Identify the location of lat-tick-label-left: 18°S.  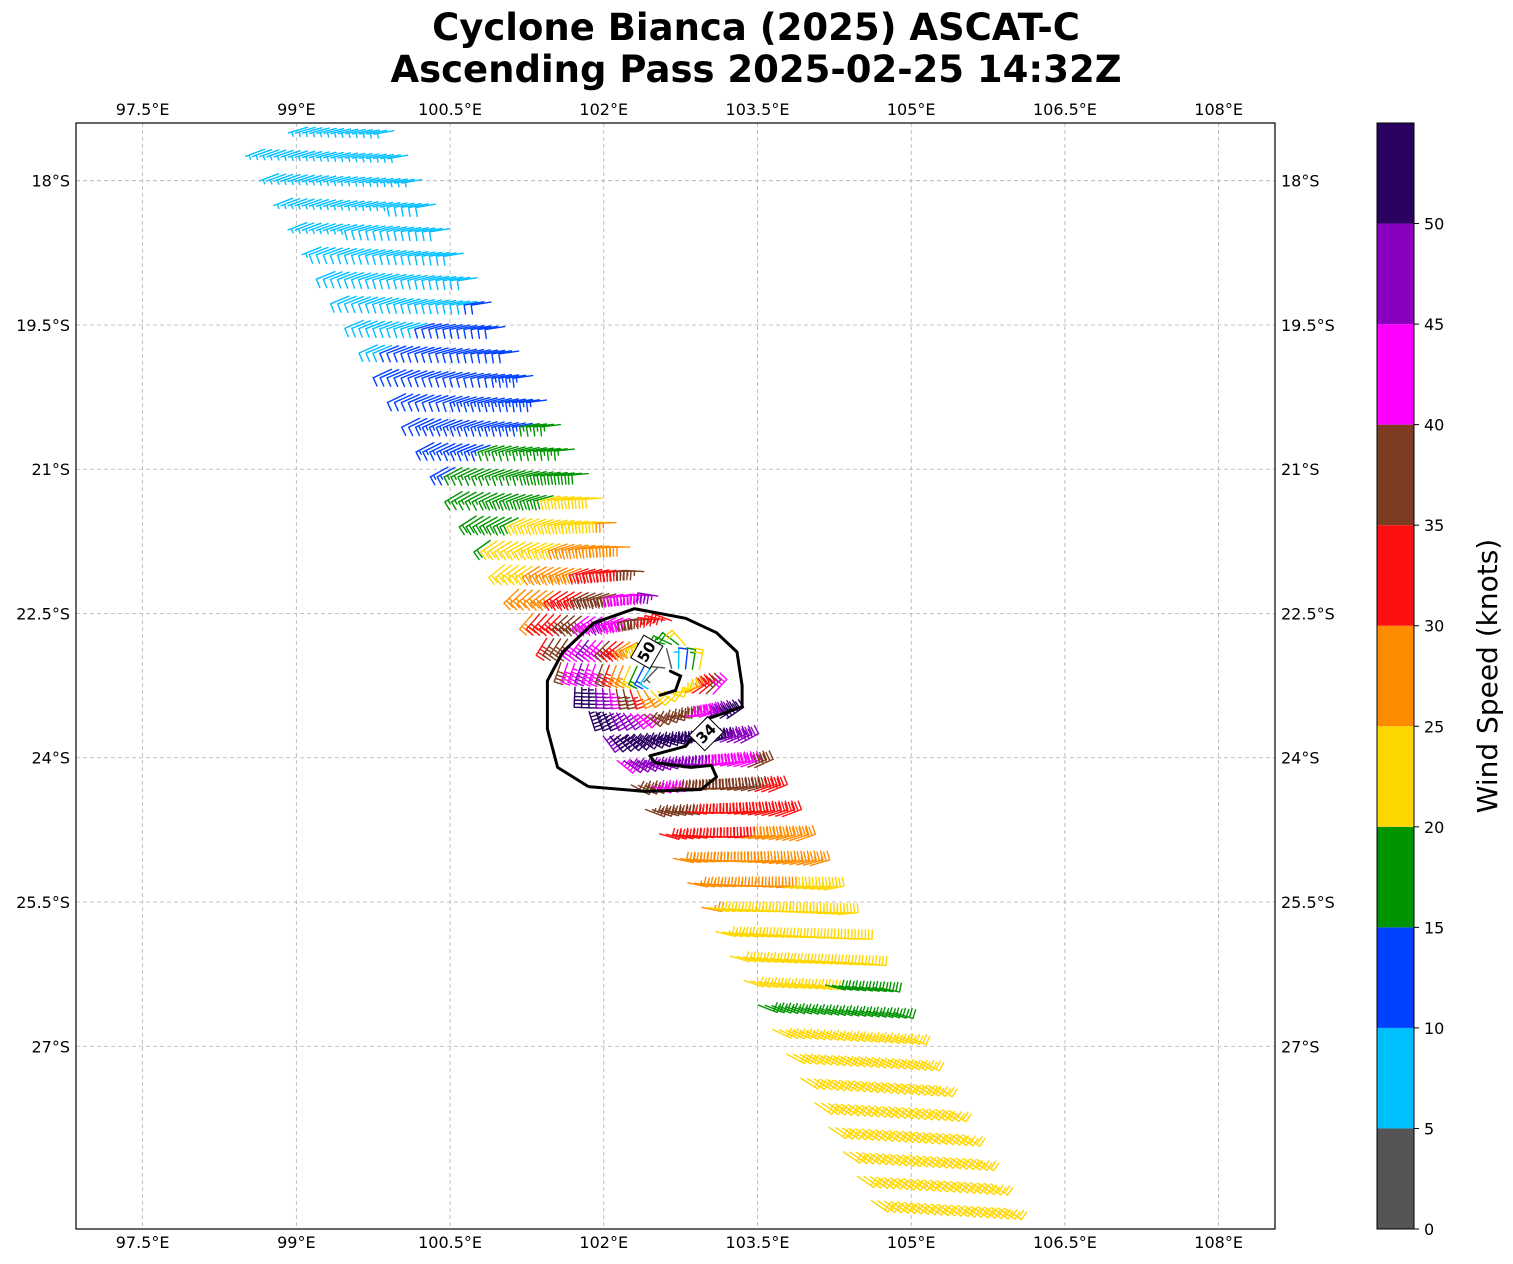
(50, 181).